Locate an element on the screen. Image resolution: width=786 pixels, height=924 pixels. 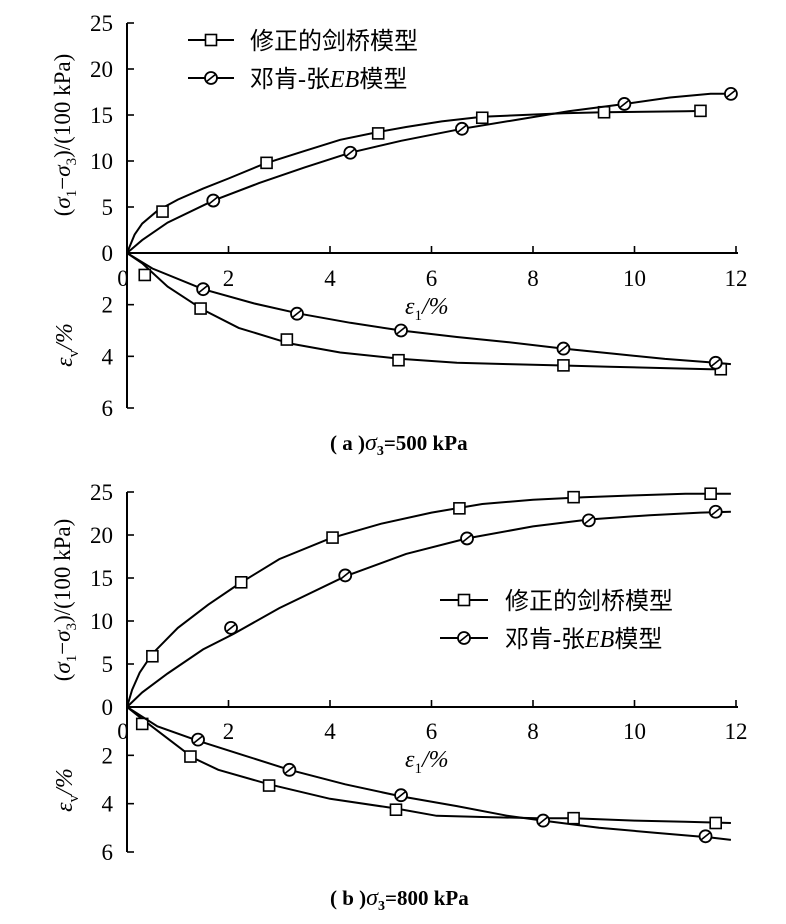
series-line-square is located at coordinates (416, 181).